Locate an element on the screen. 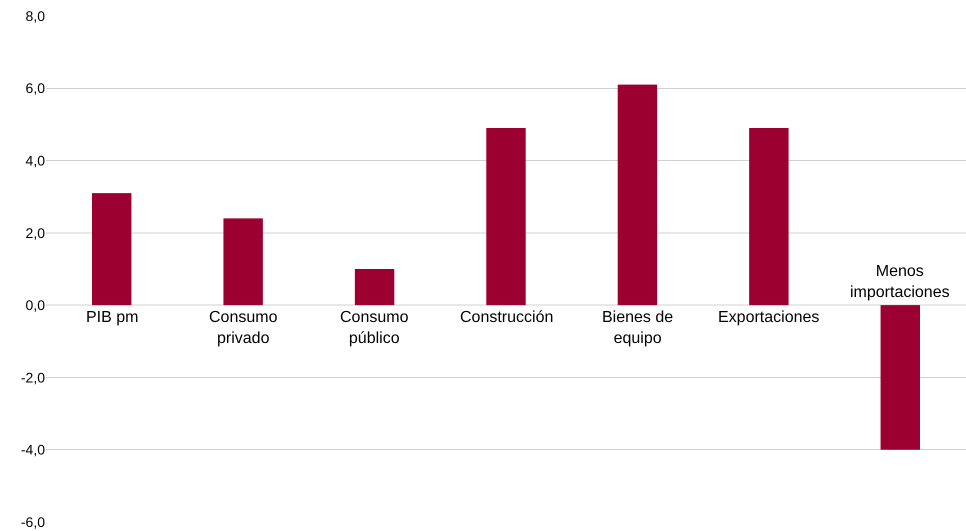 This screenshot has height=531, width=966. x-tick-label: Consumo público is located at coordinates (374, 328).